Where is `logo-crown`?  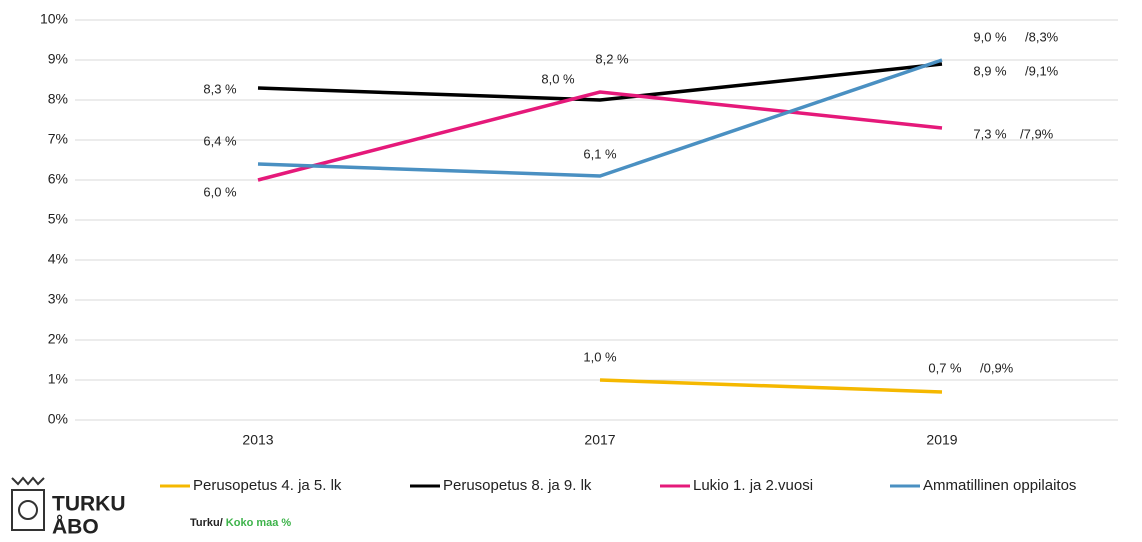
logo-crown is located at coordinates (28, 481).